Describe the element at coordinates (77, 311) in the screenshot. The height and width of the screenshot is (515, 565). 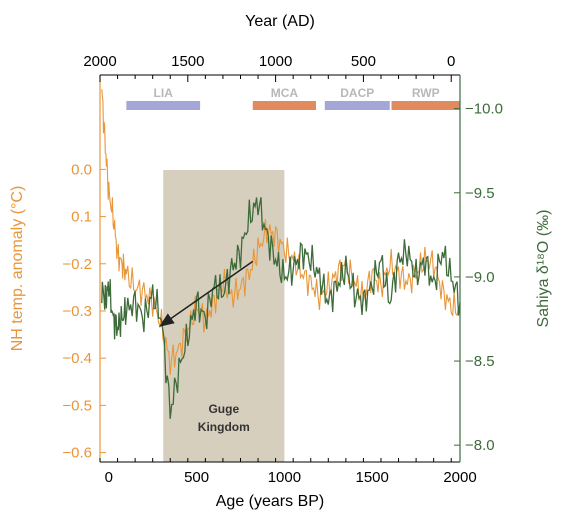
I see `left-tick-label: −0.3` at that location.